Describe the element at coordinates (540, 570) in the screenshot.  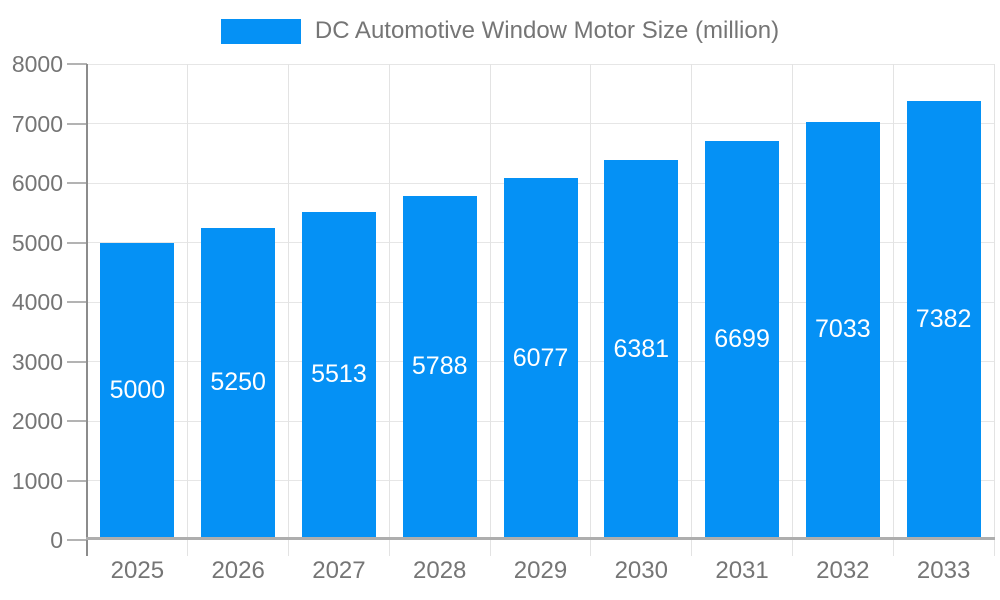
I see `x-axis-label: 2029` at that location.